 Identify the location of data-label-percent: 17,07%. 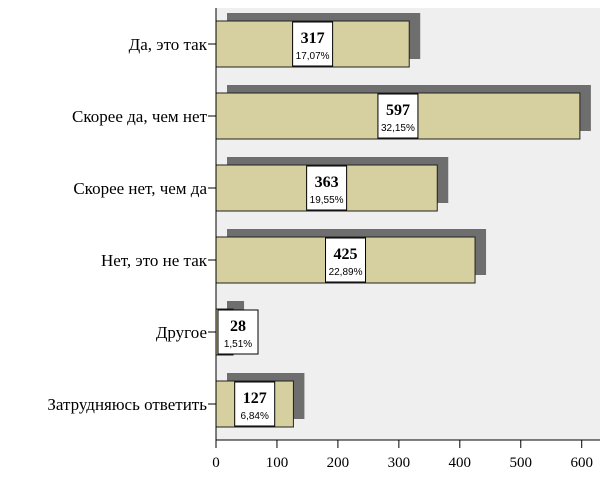
(313, 56).